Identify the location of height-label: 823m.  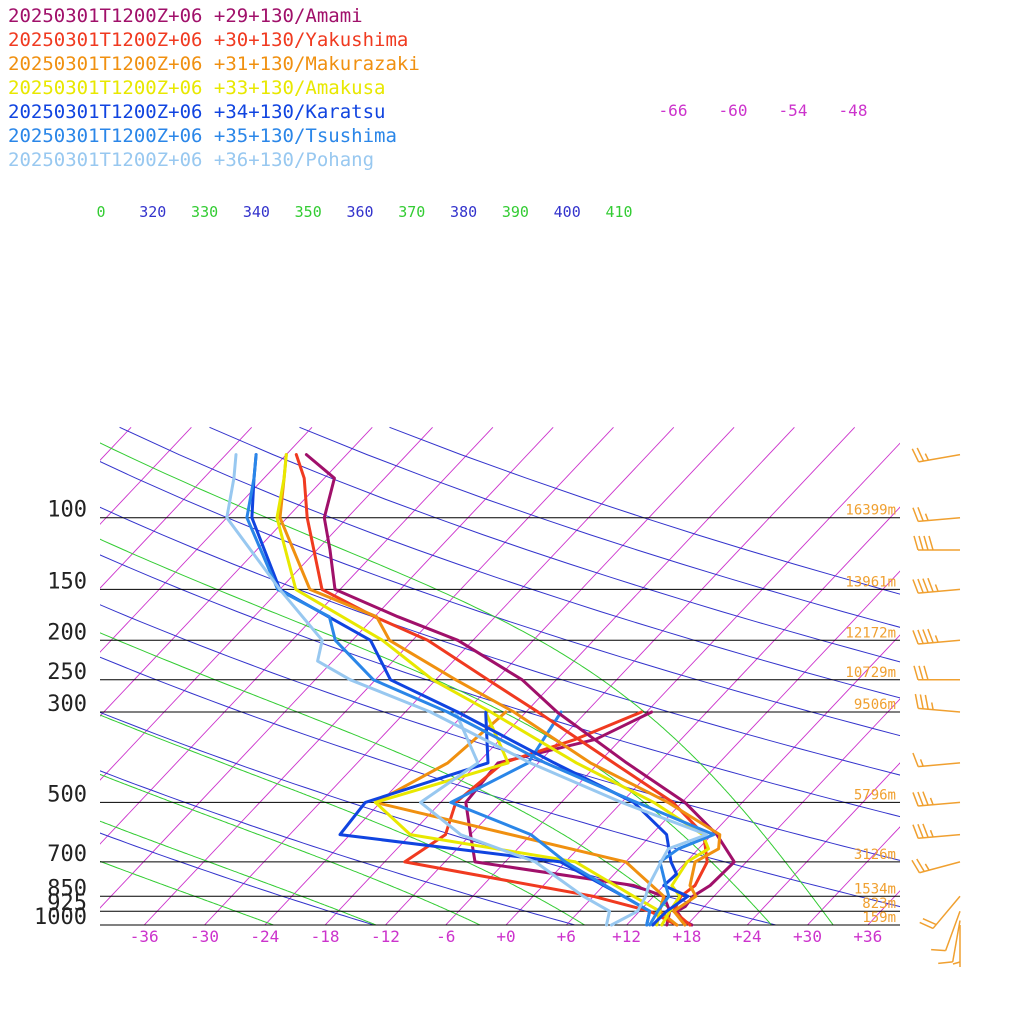
(879, 904).